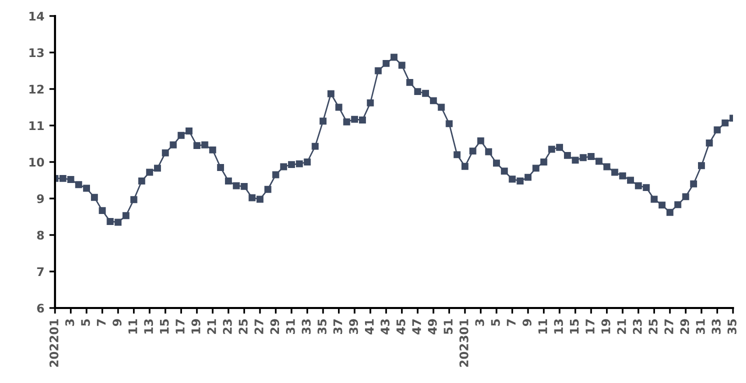 Image resolution: width=746 pixels, height=383 pixels. Describe the element at coordinates (416, 326) in the screenshot. I see `x-tick-label: 47` at that location.